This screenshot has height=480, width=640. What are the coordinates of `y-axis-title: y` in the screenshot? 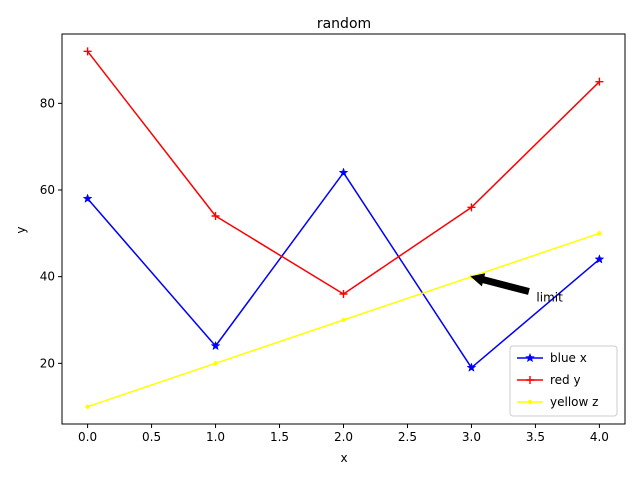 It's located at (21, 229).